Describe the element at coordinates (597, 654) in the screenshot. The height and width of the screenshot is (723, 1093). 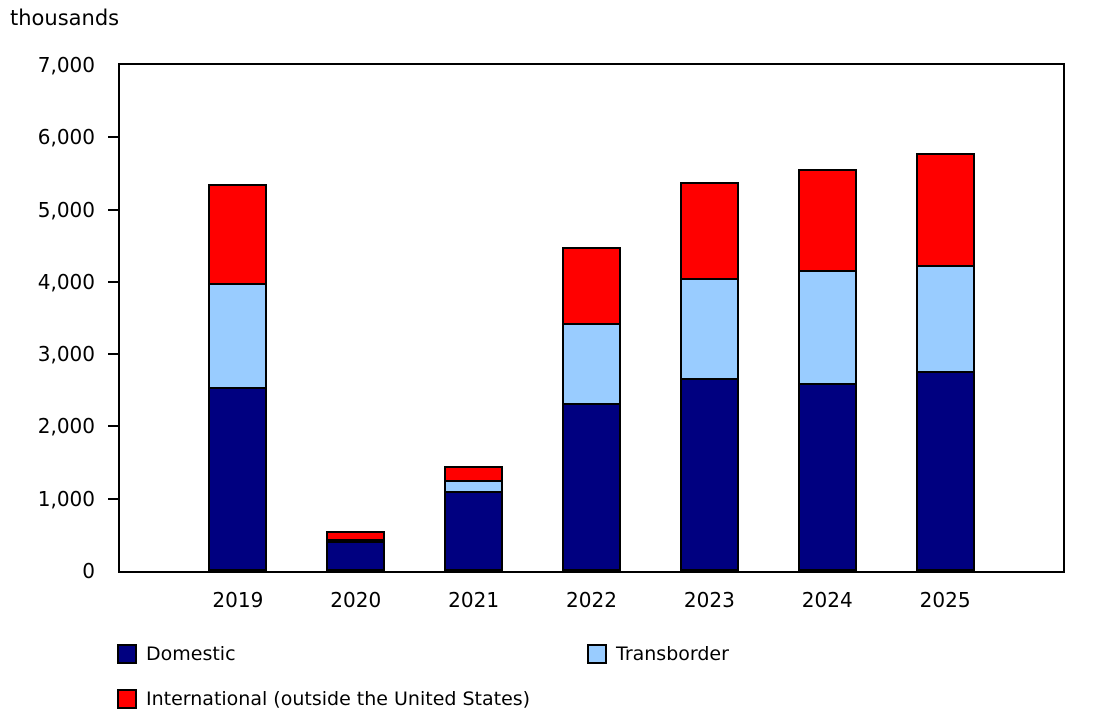
I see `legend-swatch-transborder` at that location.